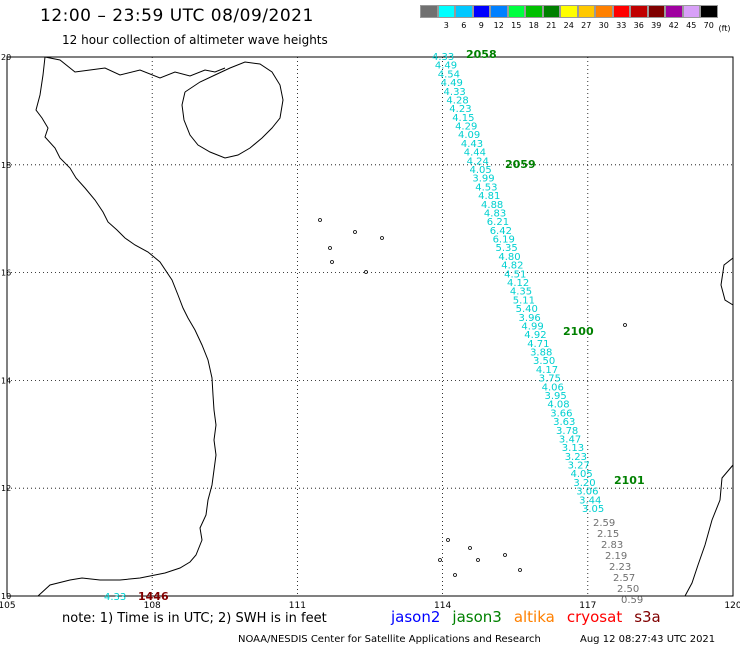 This screenshot has width=740, height=650. I want to click on lon-tick-label: 120, so click(732, 606).